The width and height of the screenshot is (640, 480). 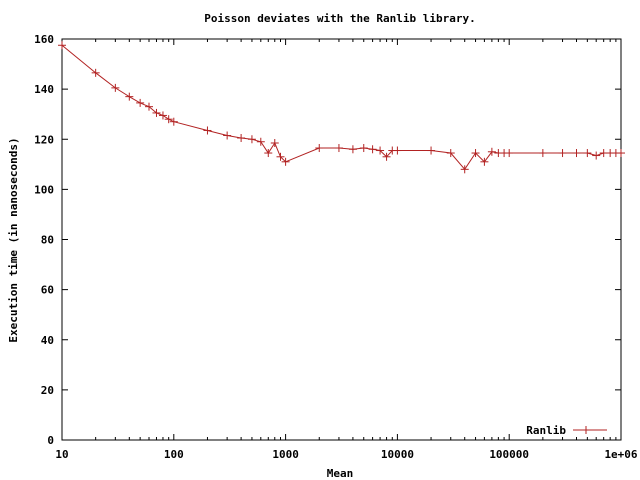 I want to click on y-tick-label: 0, so click(x=50, y=440).